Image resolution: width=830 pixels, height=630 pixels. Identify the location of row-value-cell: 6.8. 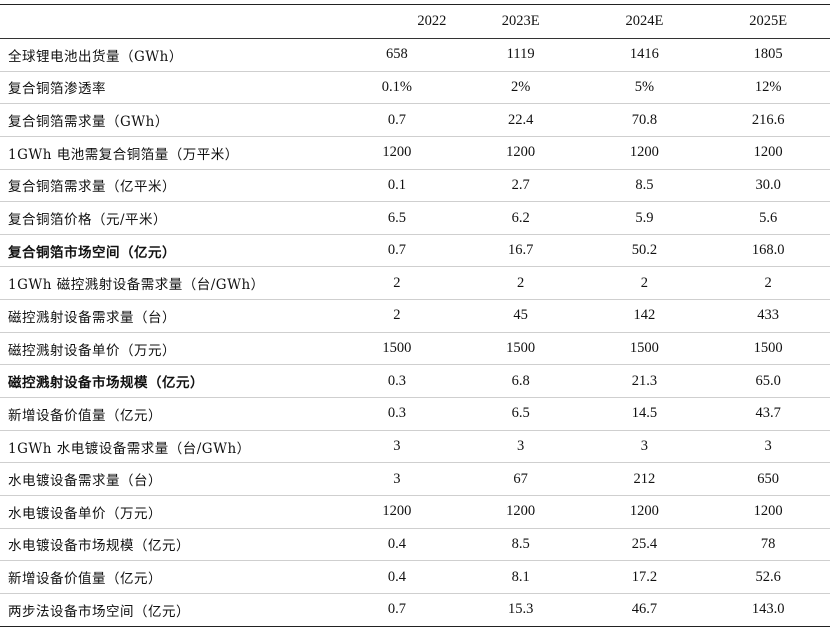
(520, 380).